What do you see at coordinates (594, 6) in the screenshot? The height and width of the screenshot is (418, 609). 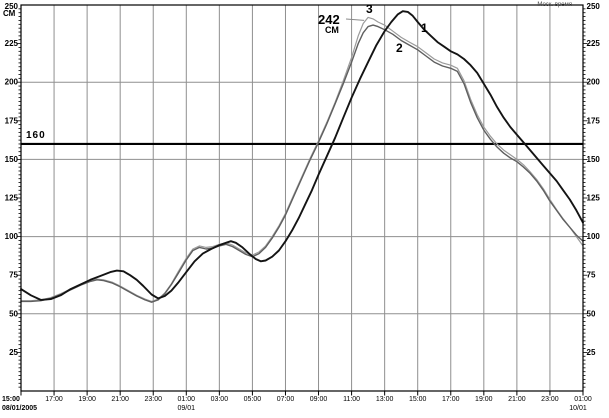 I see `y-axis-label-right: 250` at bounding box center [594, 6].